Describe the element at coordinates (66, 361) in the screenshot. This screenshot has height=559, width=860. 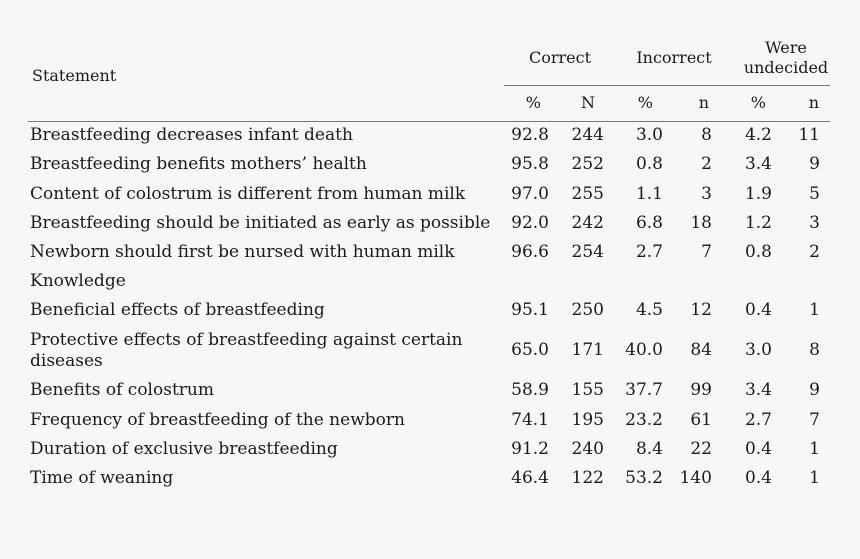
I see `row-label-continued: diseases` at that location.